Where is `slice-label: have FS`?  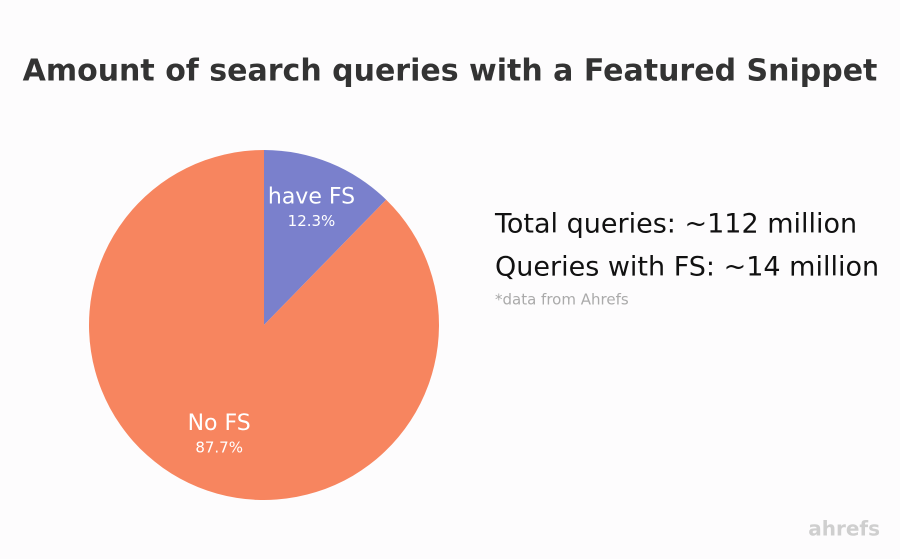
slice-label: have FS is located at coordinates (311, 196).